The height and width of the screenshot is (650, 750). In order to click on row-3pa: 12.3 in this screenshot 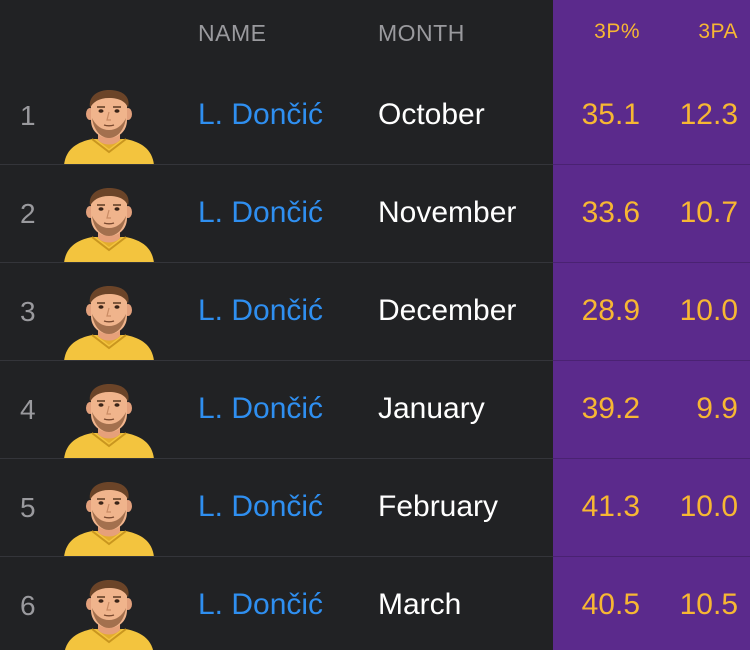, I will do `click(708, 114)`.